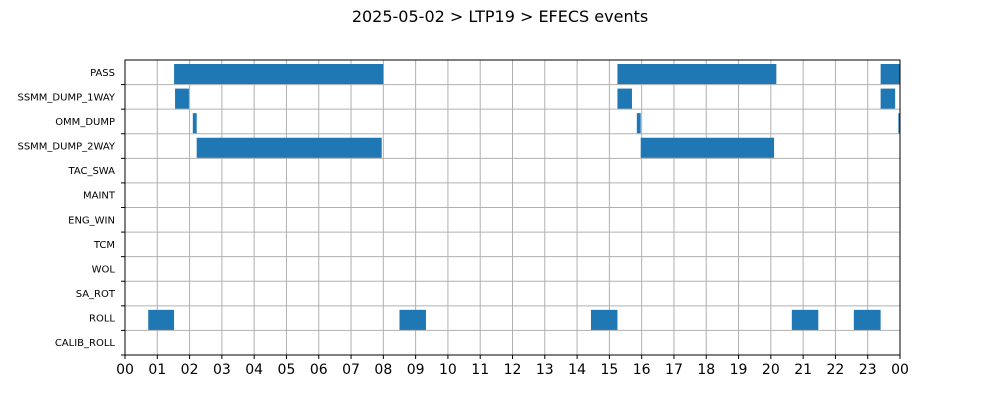 This screenshot has height=400, width=1000. What do you see at coordinates (91, 171) in the screenshot?
I see `y-tick-label: TAC_SWA` at bounding box center [91, 171].